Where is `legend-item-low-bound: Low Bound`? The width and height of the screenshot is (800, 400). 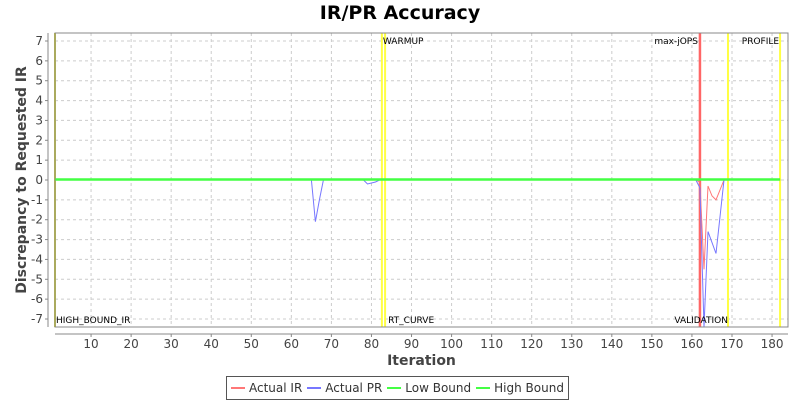
legend-item-low-bound: Low Bound is located at coordinates (429, 388).